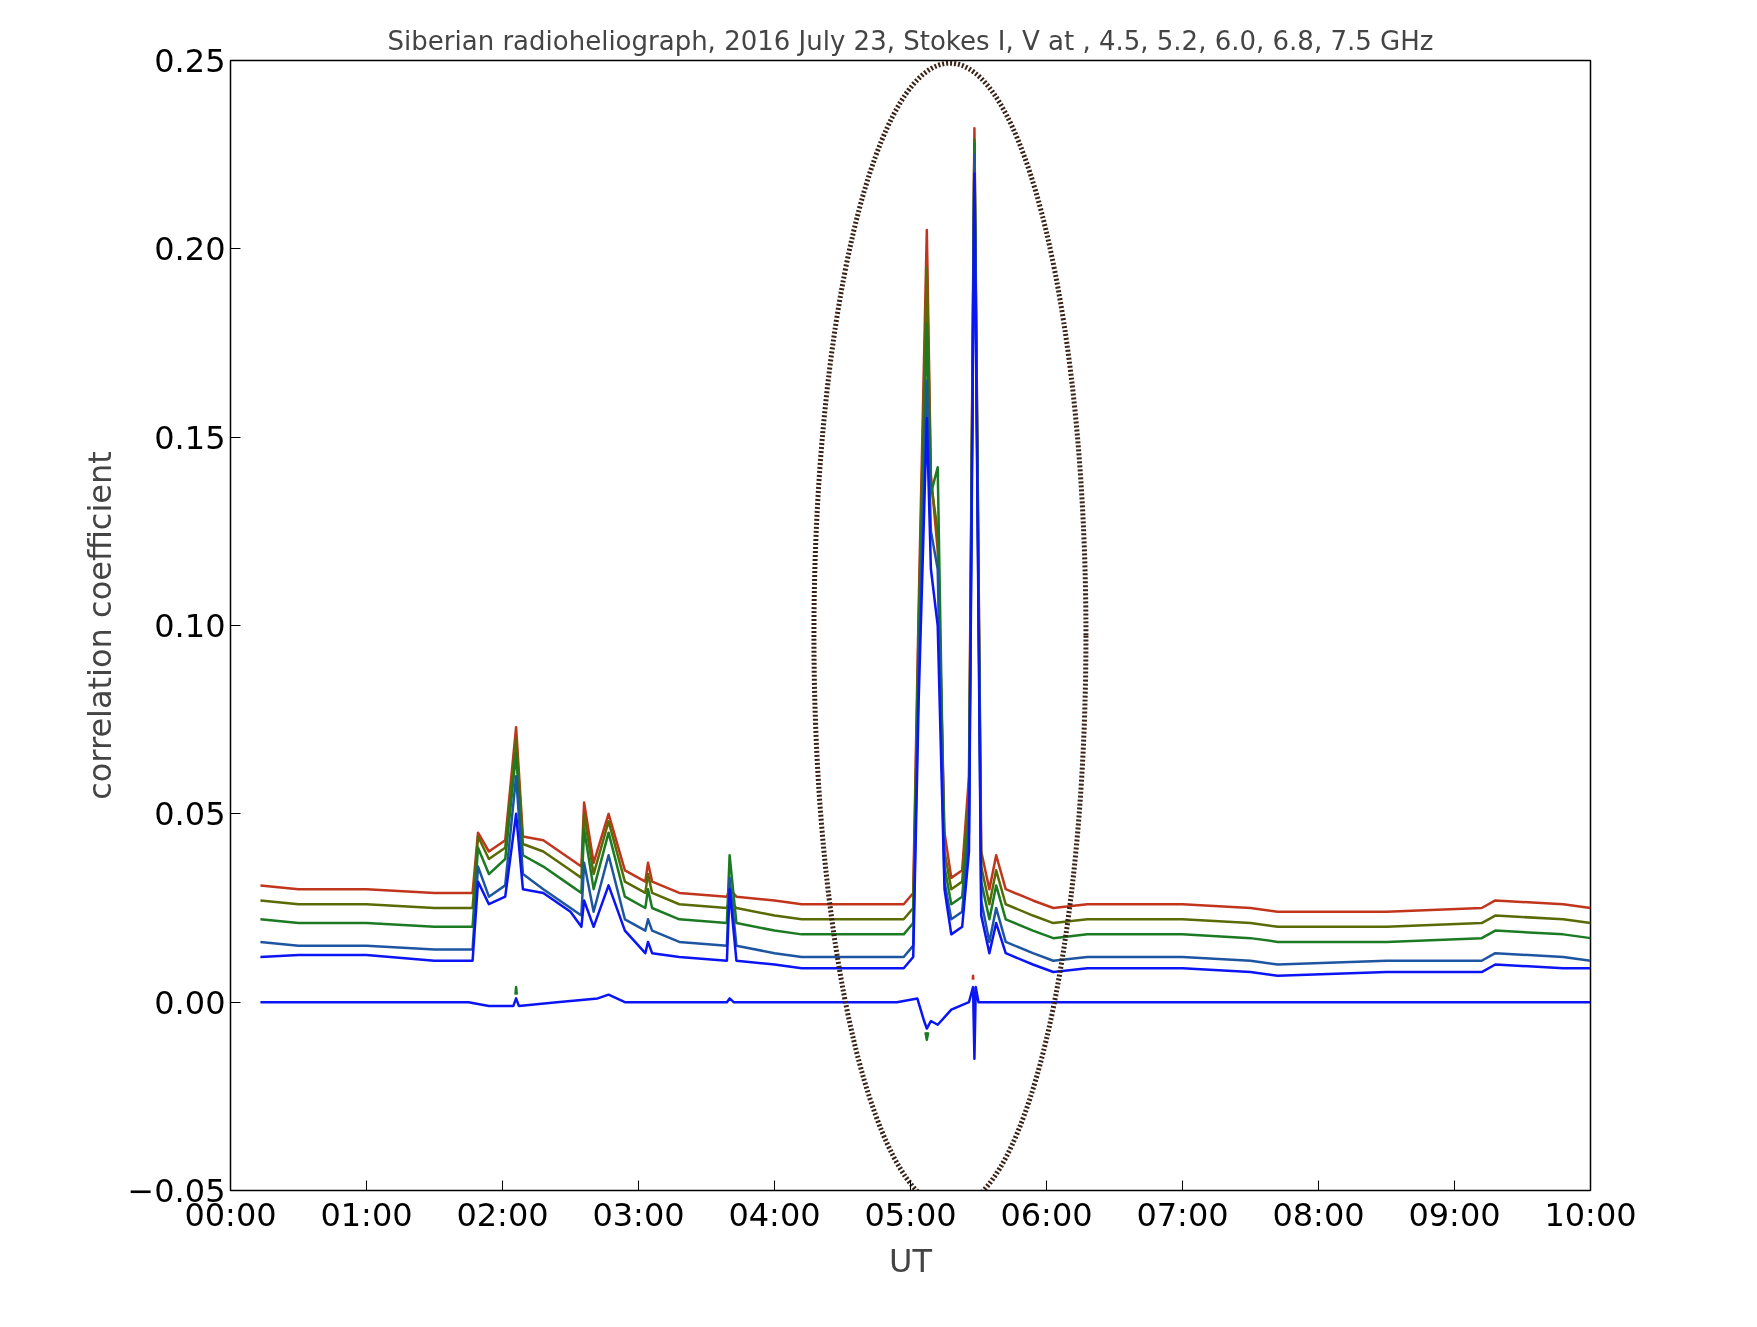 The image size is (1757, 1327). What do you see at coordinates (100, 625) in the screenshot?
I see `y-axis-title: correlation coefficient` at bounding box center [100, 625].